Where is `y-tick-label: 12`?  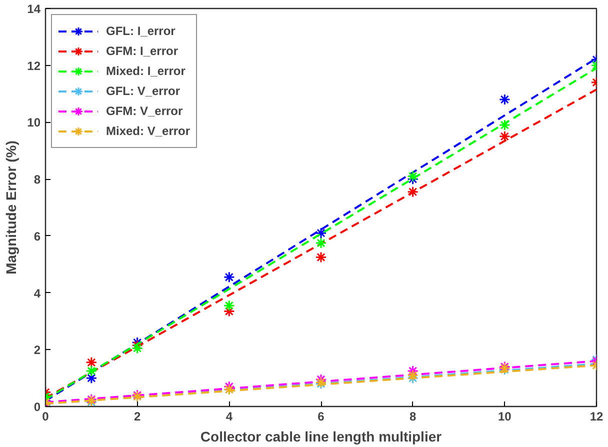 y-tick-label: 12 is located at coordinates (34, 65).